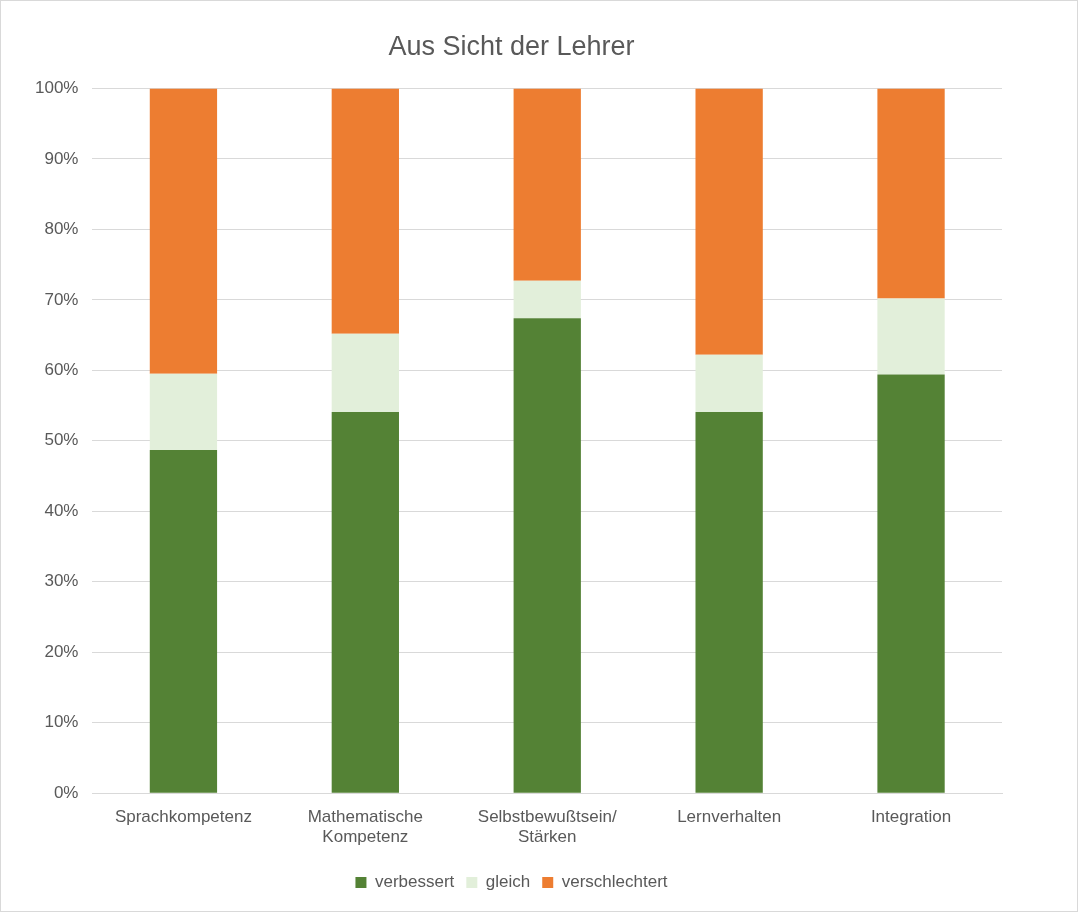 The height and width of the screenshot is (912, 1078). What do you see at coordinates (61, 370) in the screenshot?
I see `y-tick-label: 60%` at bounding box center [61, 370].